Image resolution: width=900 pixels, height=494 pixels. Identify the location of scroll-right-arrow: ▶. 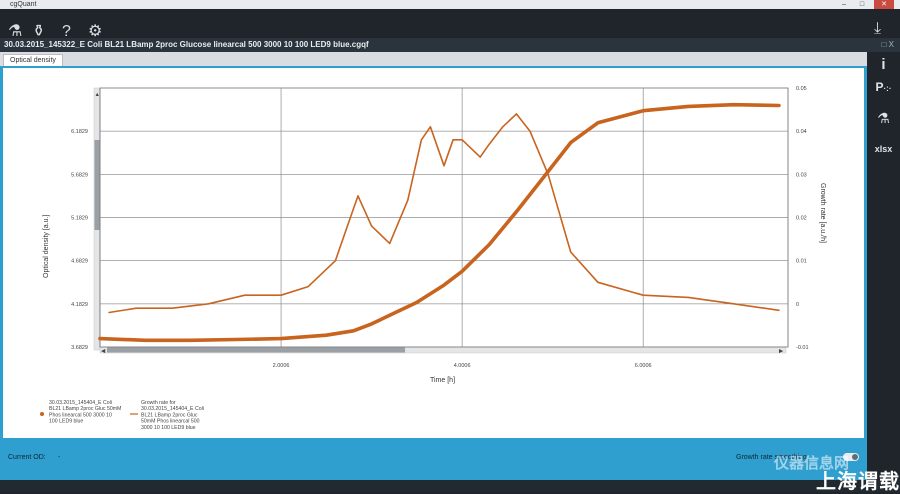
(781, 352).